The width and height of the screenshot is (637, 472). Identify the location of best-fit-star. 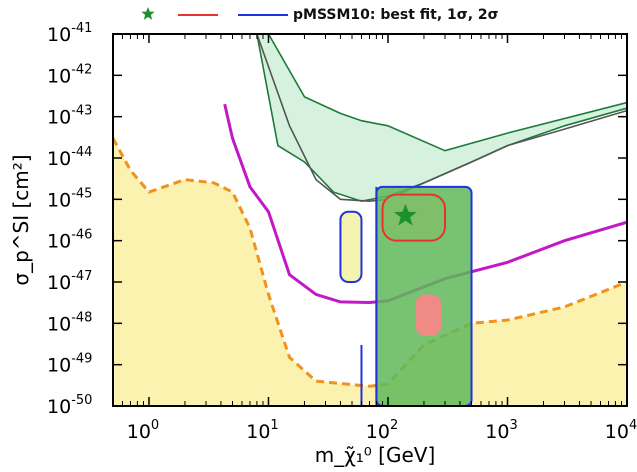
(405, 214).